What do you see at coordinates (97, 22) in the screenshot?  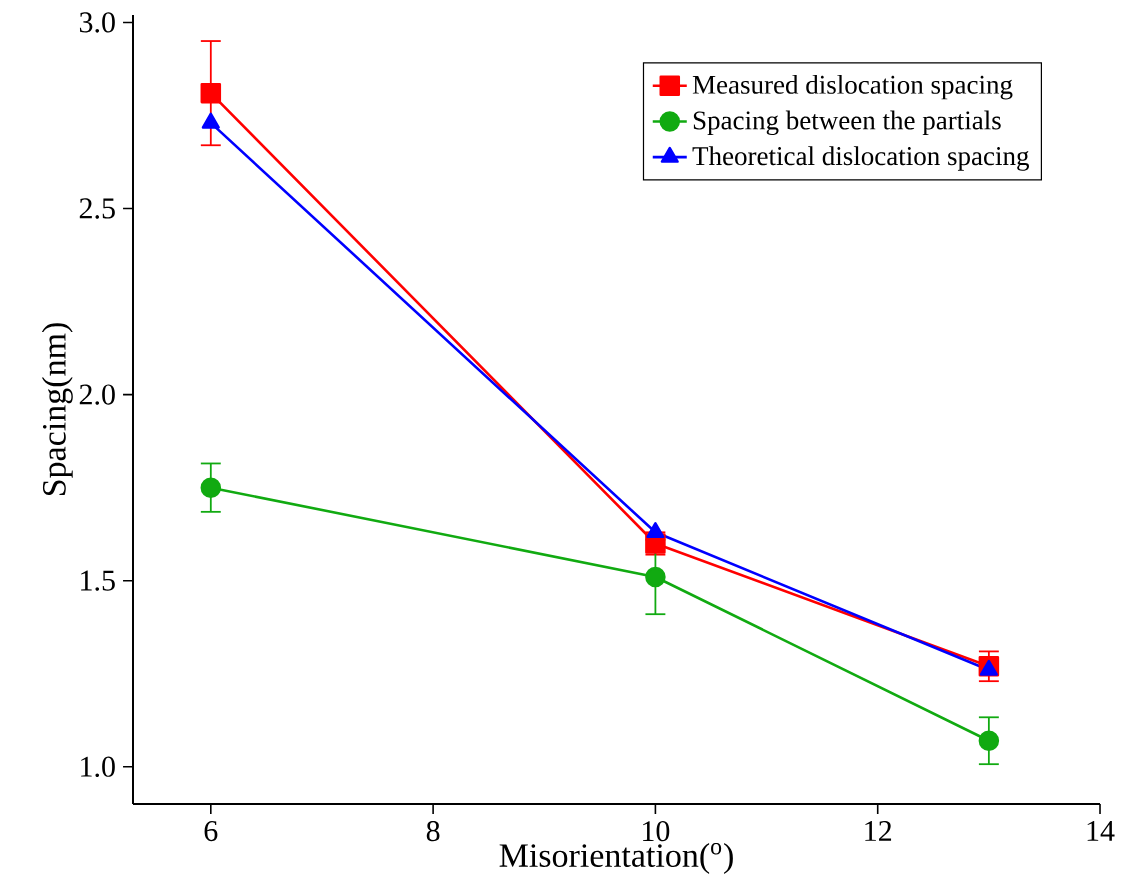 I see `y-tick-label: 3.0` at bounding box center [97, 22].